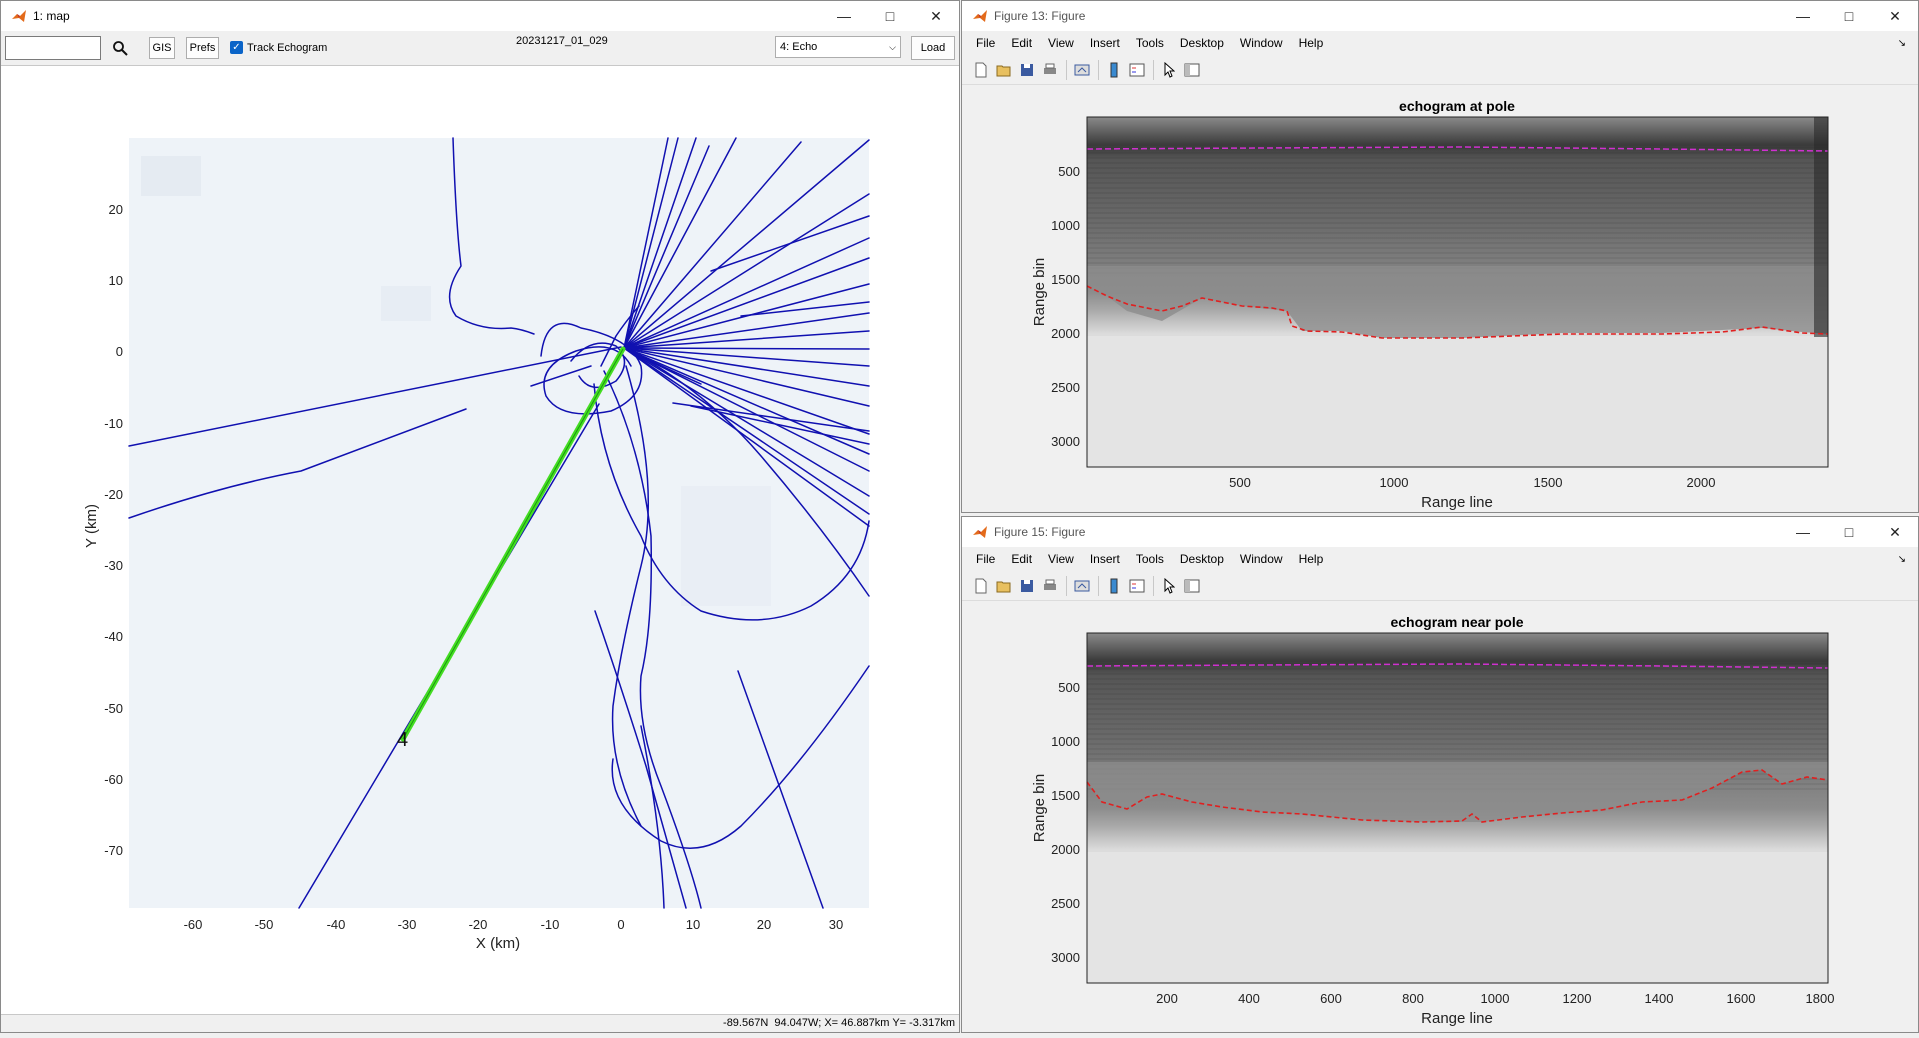 The height and width of the screenshot is (1038, 1919). What do you see at coordinates (1065, 279) in the screenshot?
I see `y-tick-label: 1500` at bounding box center [1065, 279].